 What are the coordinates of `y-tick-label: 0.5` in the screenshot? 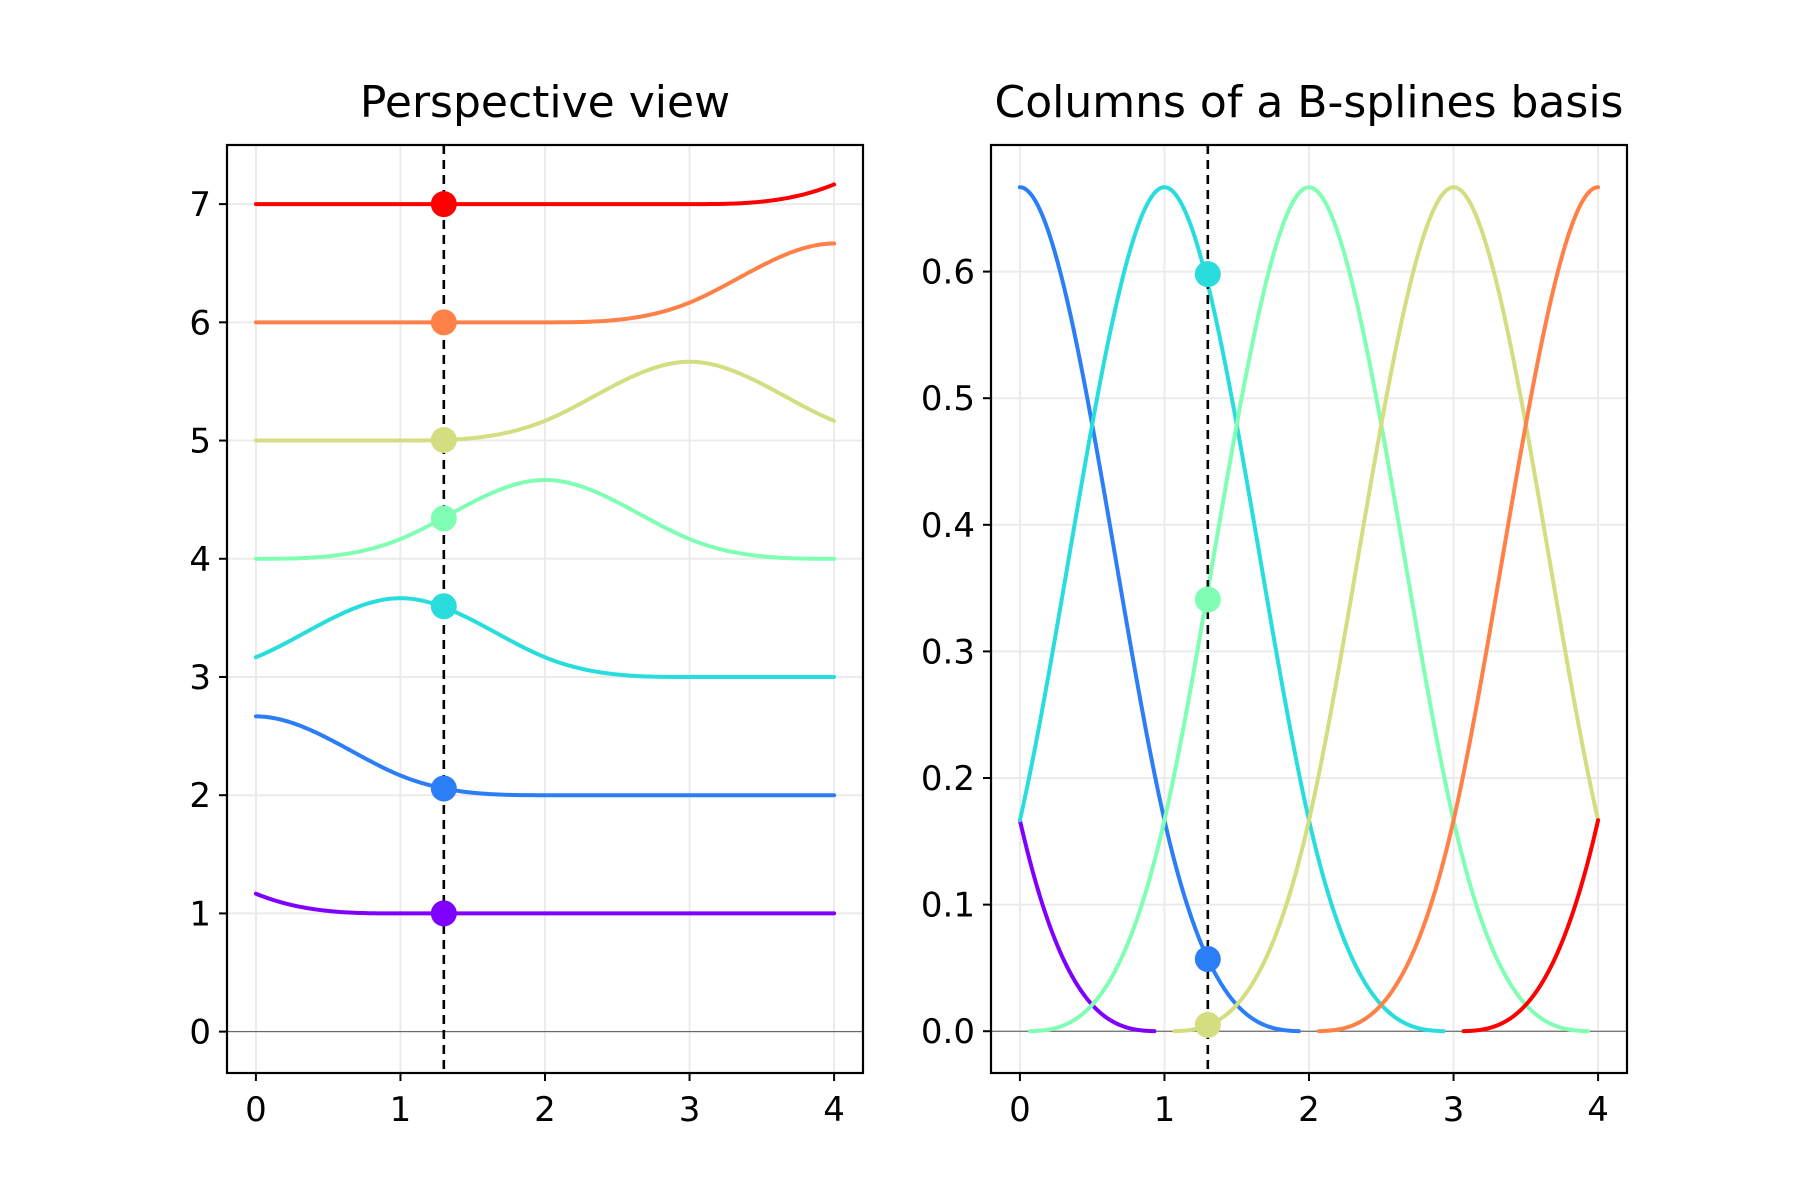 It's located at (948, 399).